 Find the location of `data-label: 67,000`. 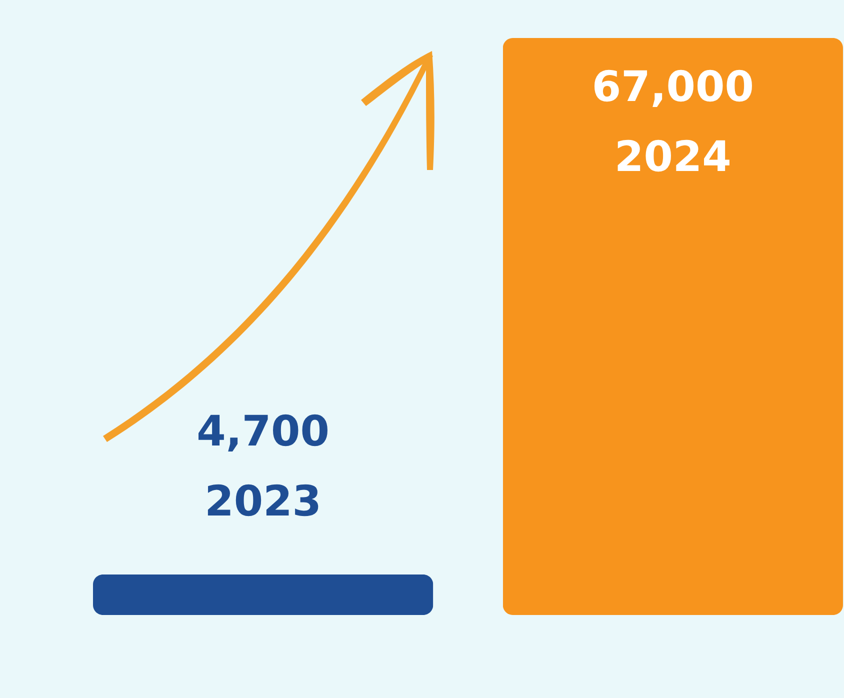

data-label: 67,000 is located at coordinates (673, 86).